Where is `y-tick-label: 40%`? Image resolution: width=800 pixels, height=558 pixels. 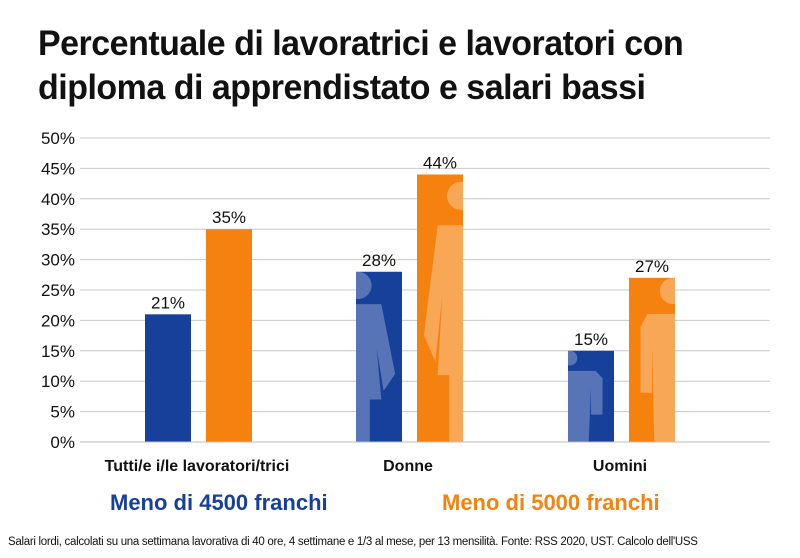
y-tick-label: 40% is located at coordinates (58, 199).